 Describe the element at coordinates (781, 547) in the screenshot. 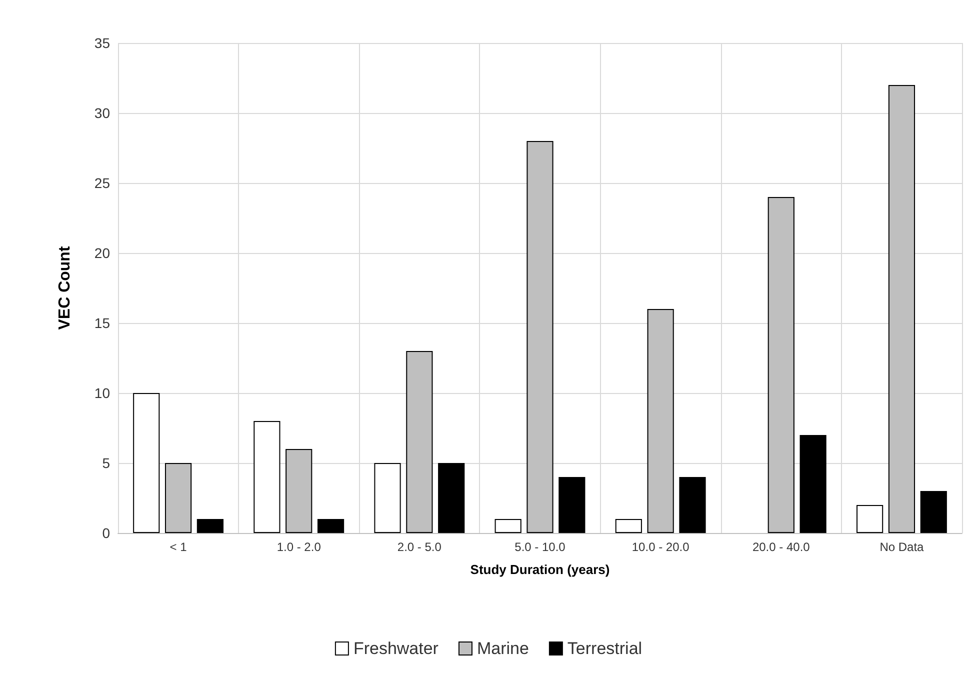

I see `x-tick-label: 20.0 - 40.0` at that location.